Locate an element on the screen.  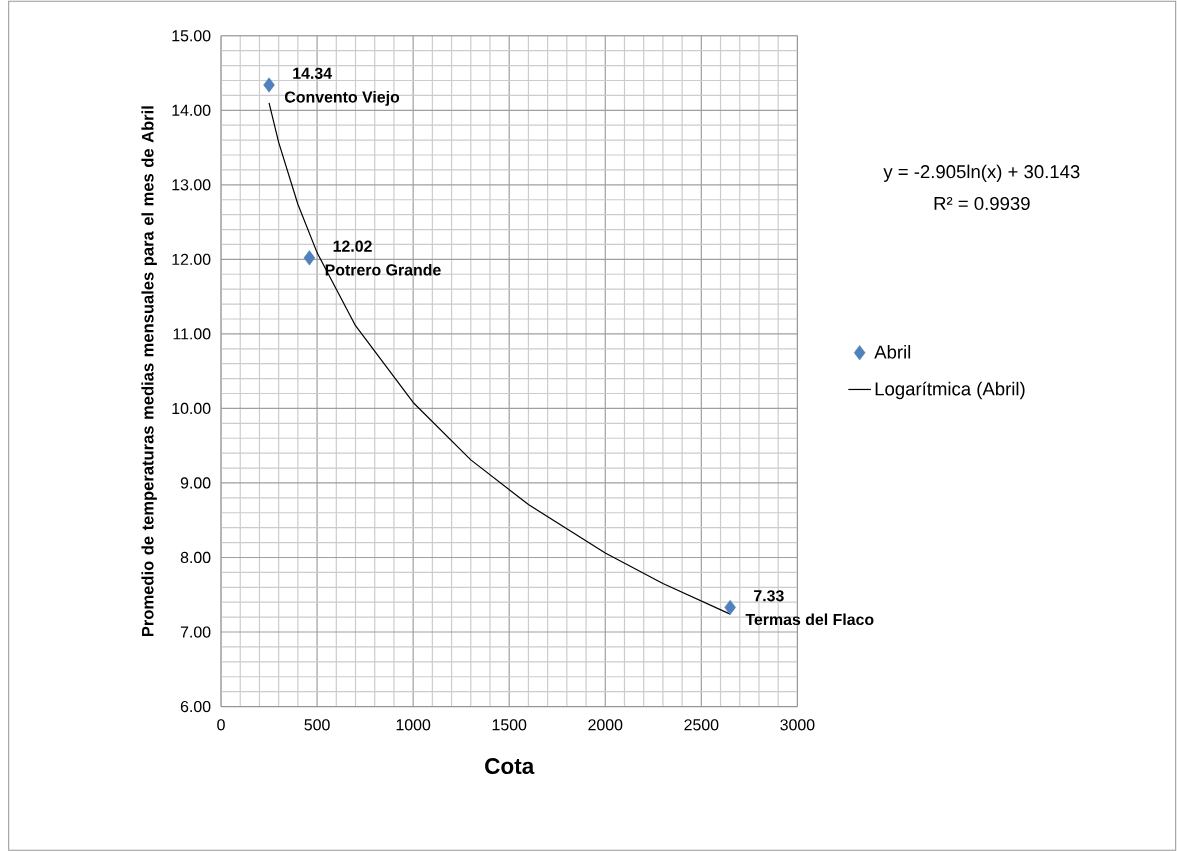
y-tick-label: 9.00 is located at coordinates (195, 483).